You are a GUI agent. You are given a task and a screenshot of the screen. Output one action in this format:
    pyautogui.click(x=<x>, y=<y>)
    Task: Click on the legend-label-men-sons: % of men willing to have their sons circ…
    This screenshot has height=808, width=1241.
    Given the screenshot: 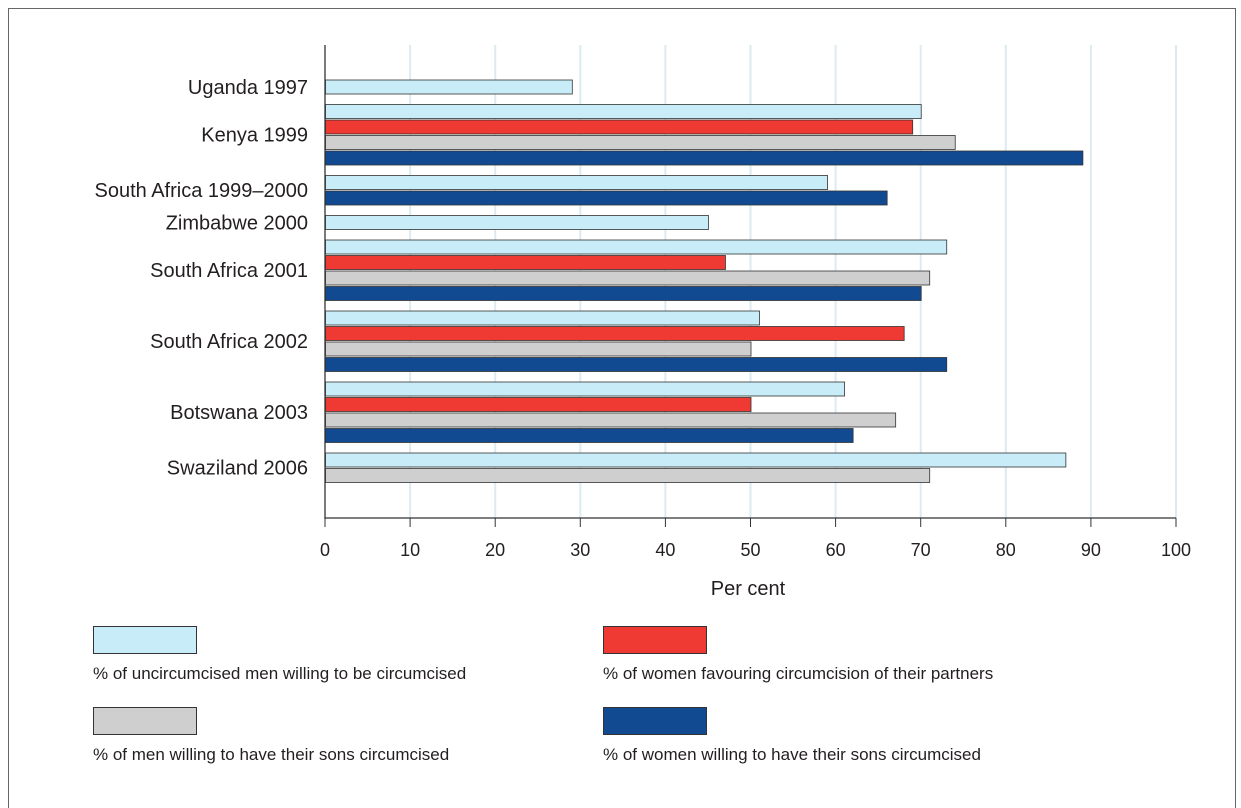 What is the action you would take?
    pyautogui.click(x=271, y=754)
    